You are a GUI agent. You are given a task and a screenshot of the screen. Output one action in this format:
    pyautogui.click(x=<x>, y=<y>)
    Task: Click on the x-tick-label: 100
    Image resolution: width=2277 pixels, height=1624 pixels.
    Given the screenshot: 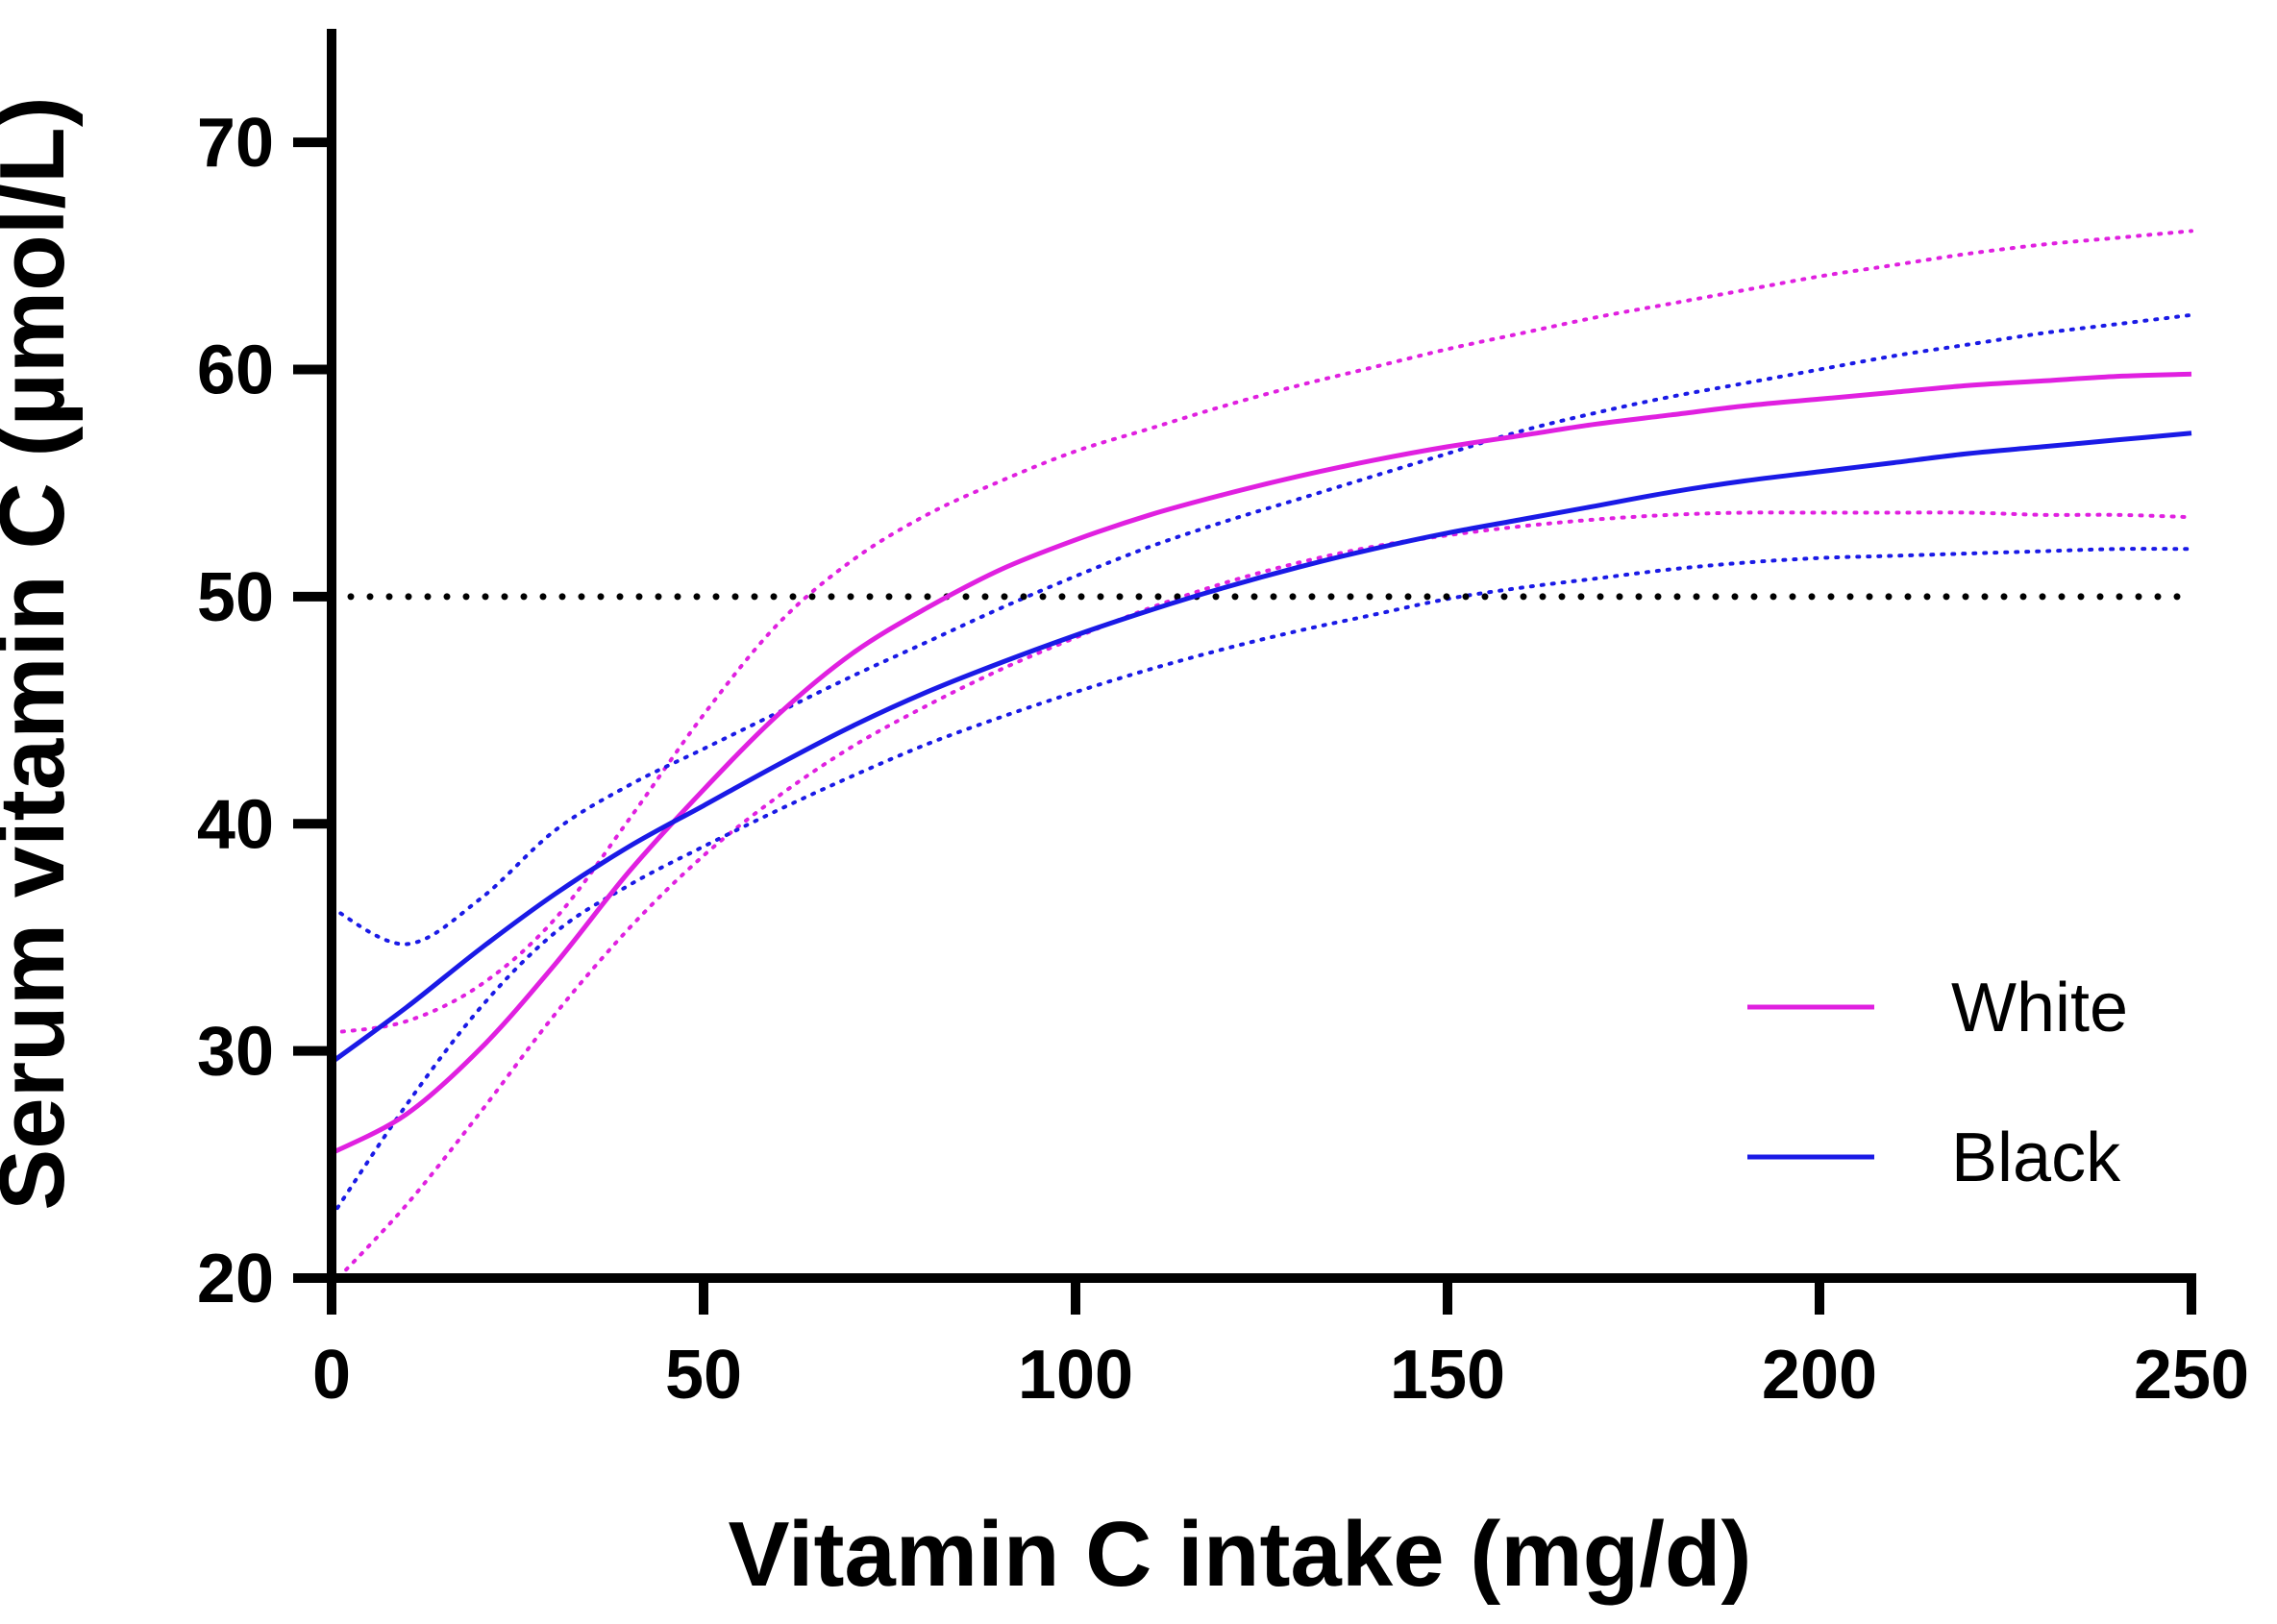 What is the action you would take?
    pyautogui.click(x=1075, y=1376)
    